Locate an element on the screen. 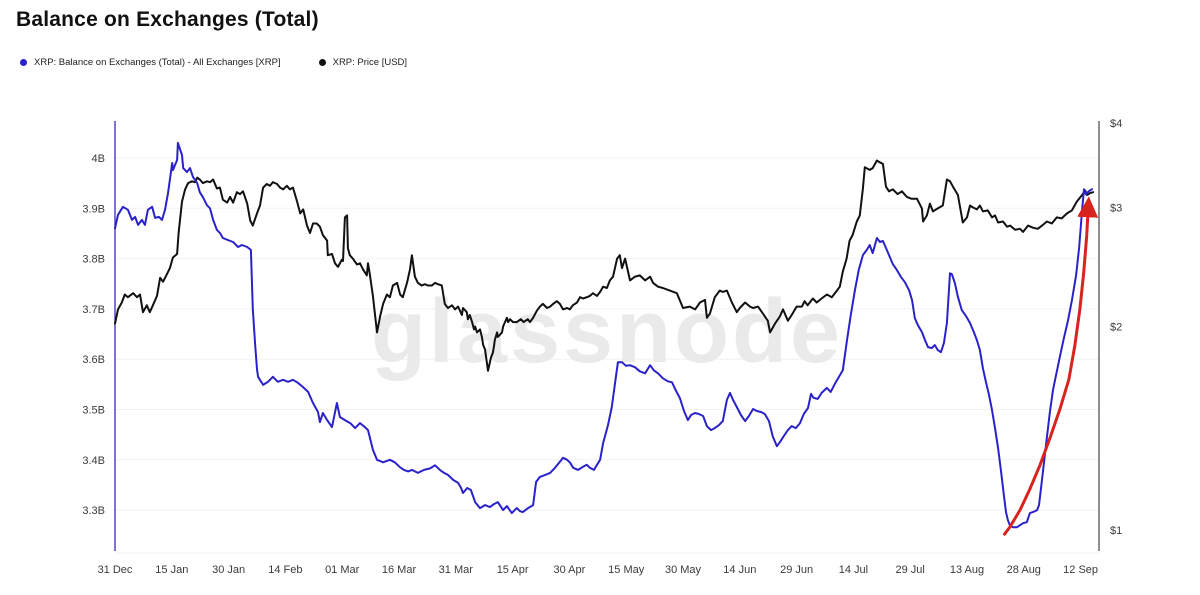 The image size is (1200, 595). x-tick-label: 14 Feb is located at coordinates (285, 570).